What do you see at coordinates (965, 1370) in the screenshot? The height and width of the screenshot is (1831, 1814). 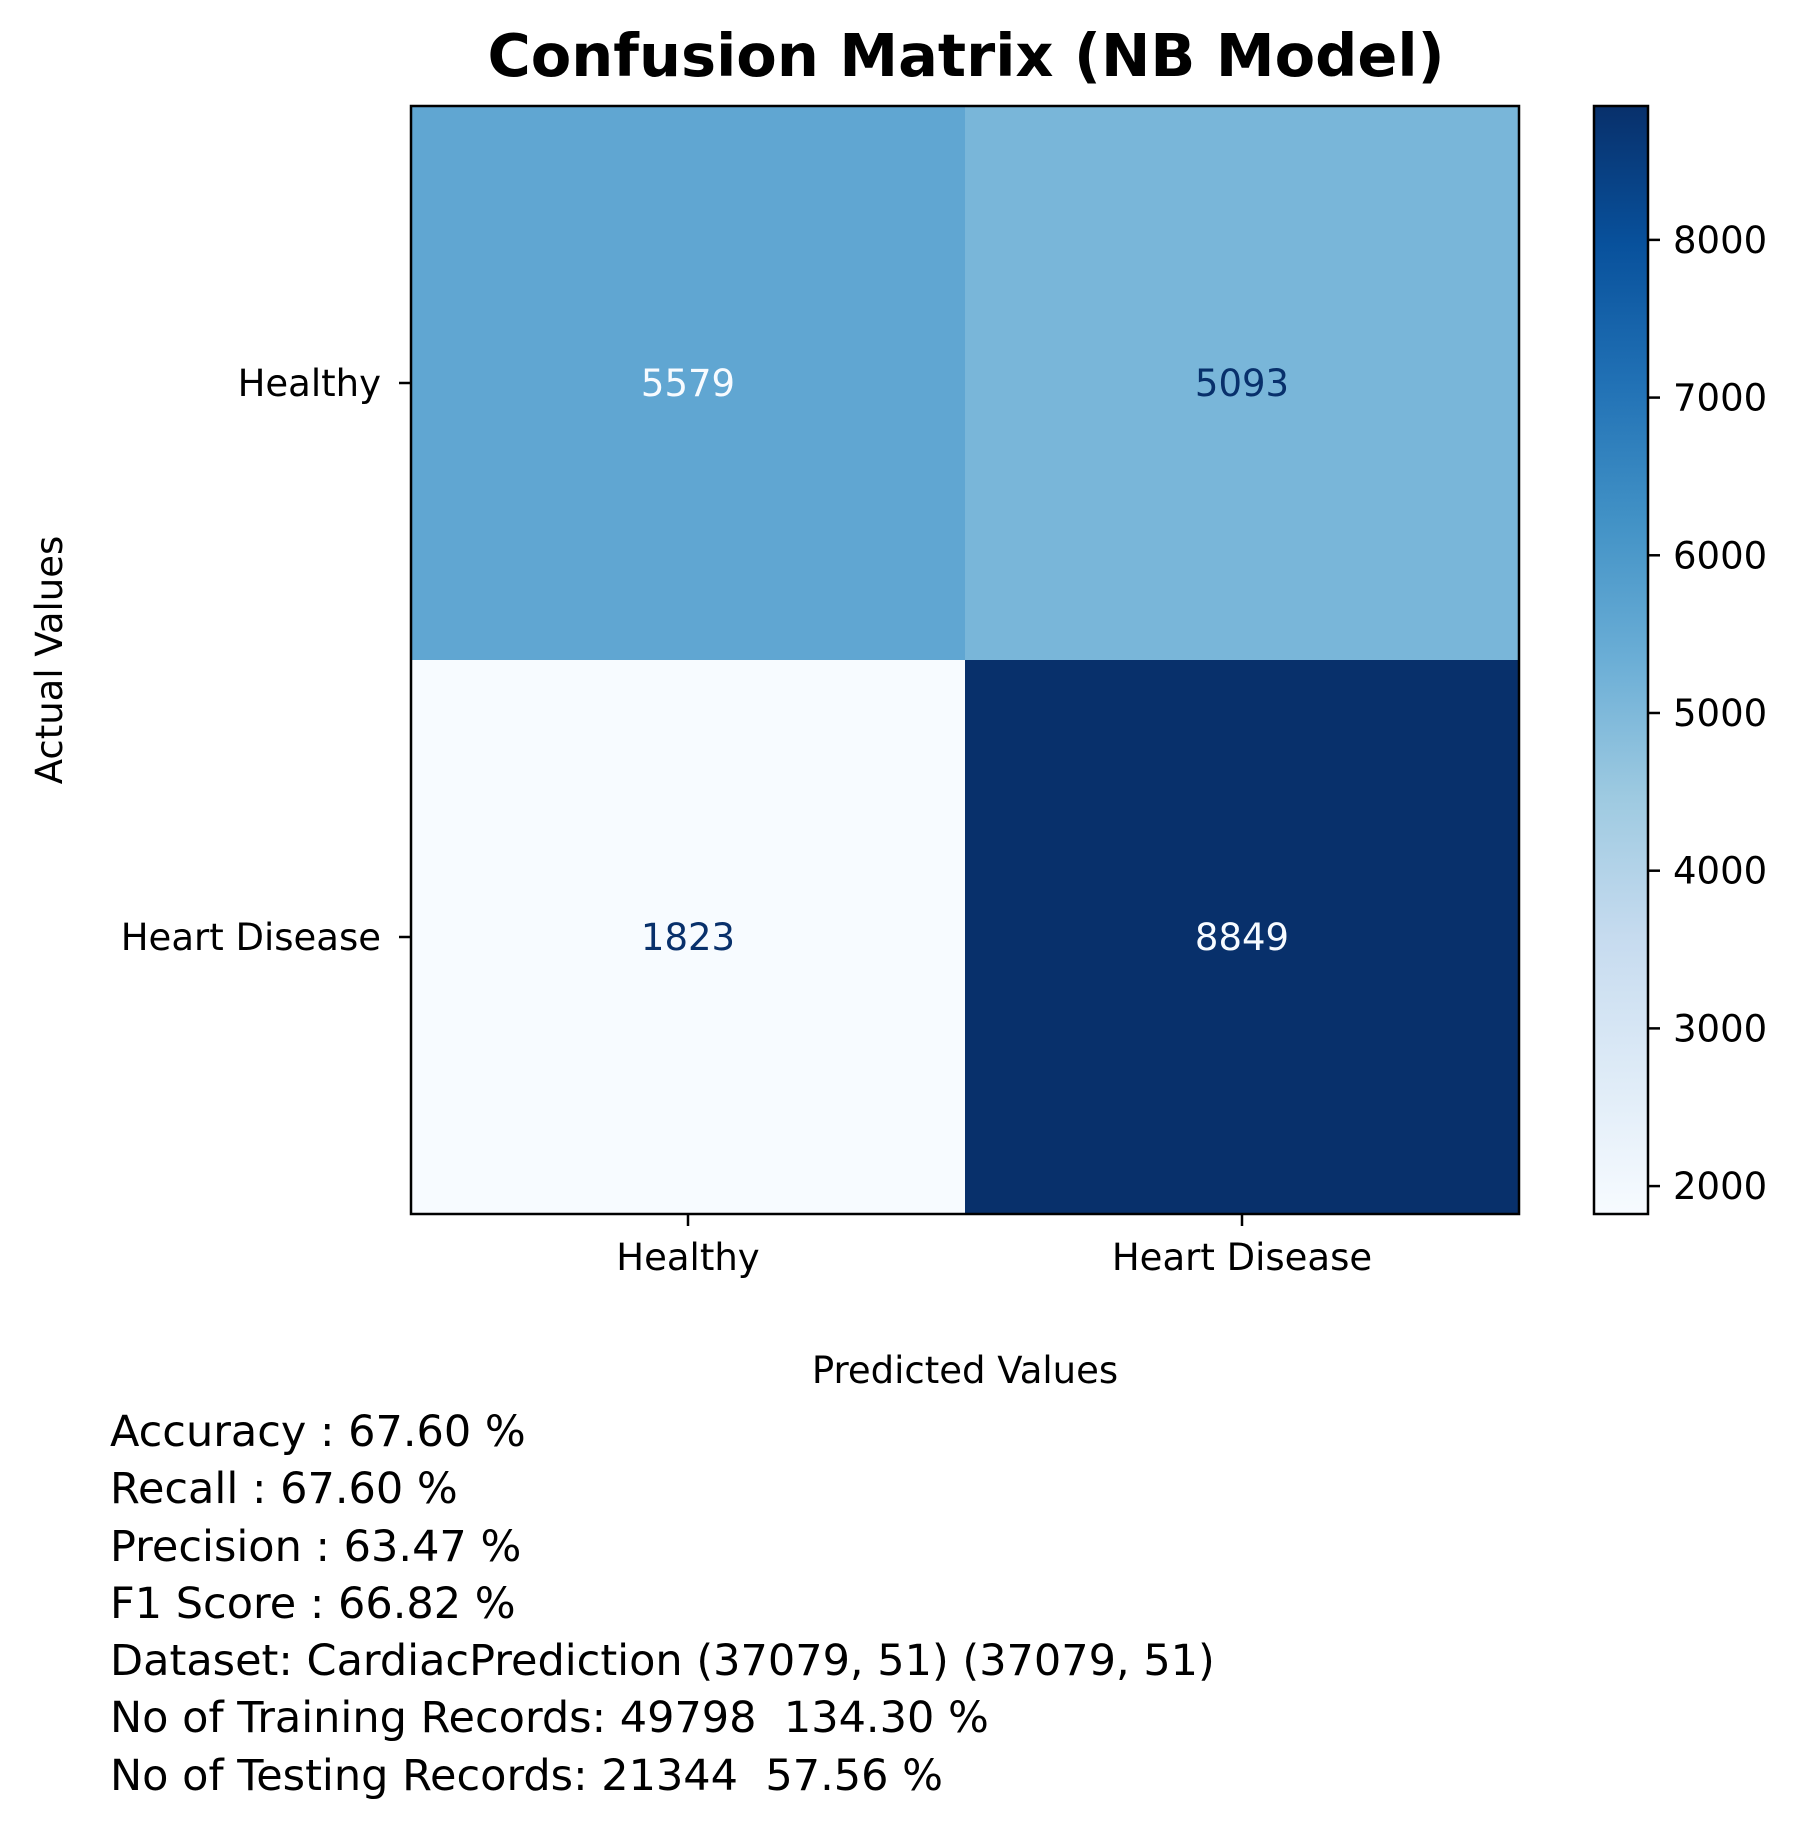 I see `x-axis-label: Predicted Values` at bounding box center [965, 1370].